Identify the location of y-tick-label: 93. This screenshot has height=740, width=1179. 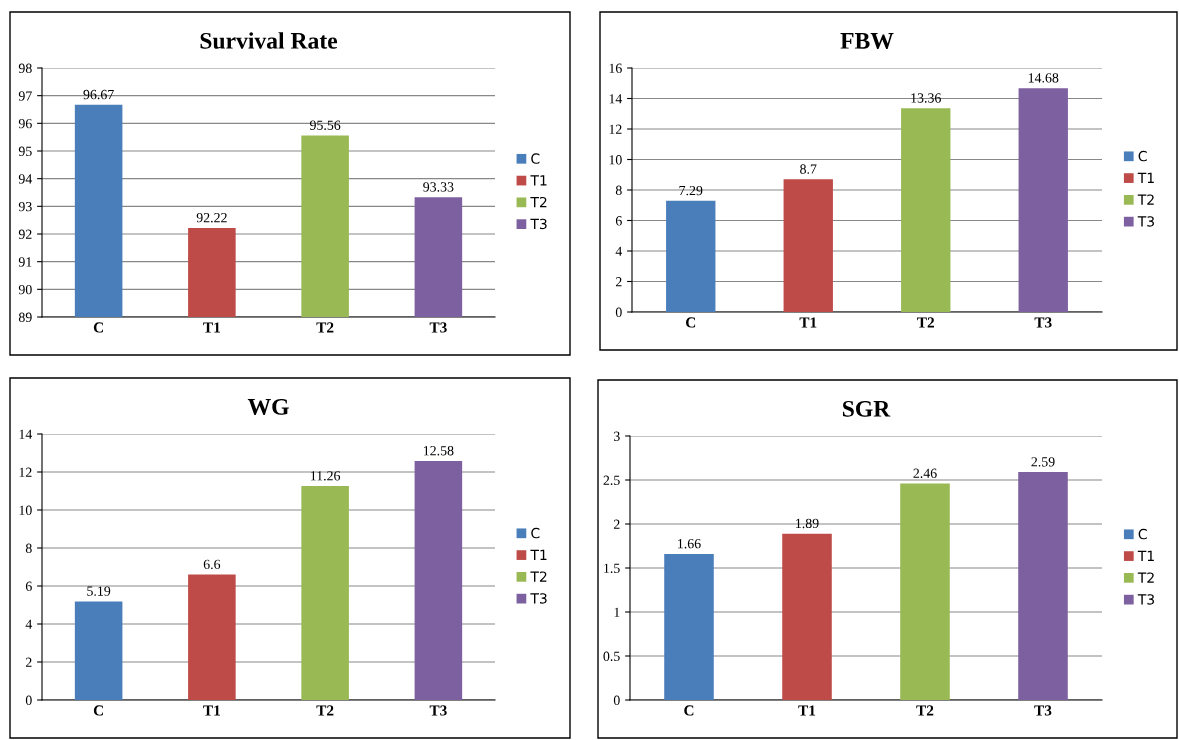
(25, 206).